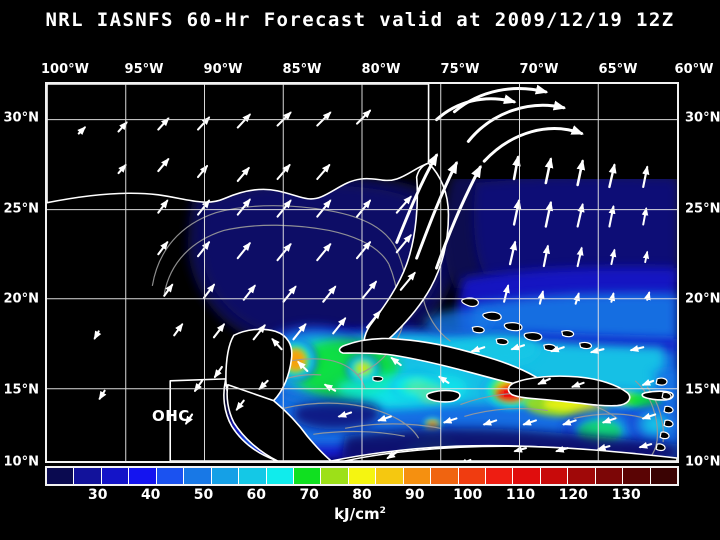 Image resolution: width=720 pixels, height=540 pixels. What do you see at coordinates (21, 118) in the screenshot?
I see `lat-tick-left-30n: 30°N` at bounding box center [21, 118].